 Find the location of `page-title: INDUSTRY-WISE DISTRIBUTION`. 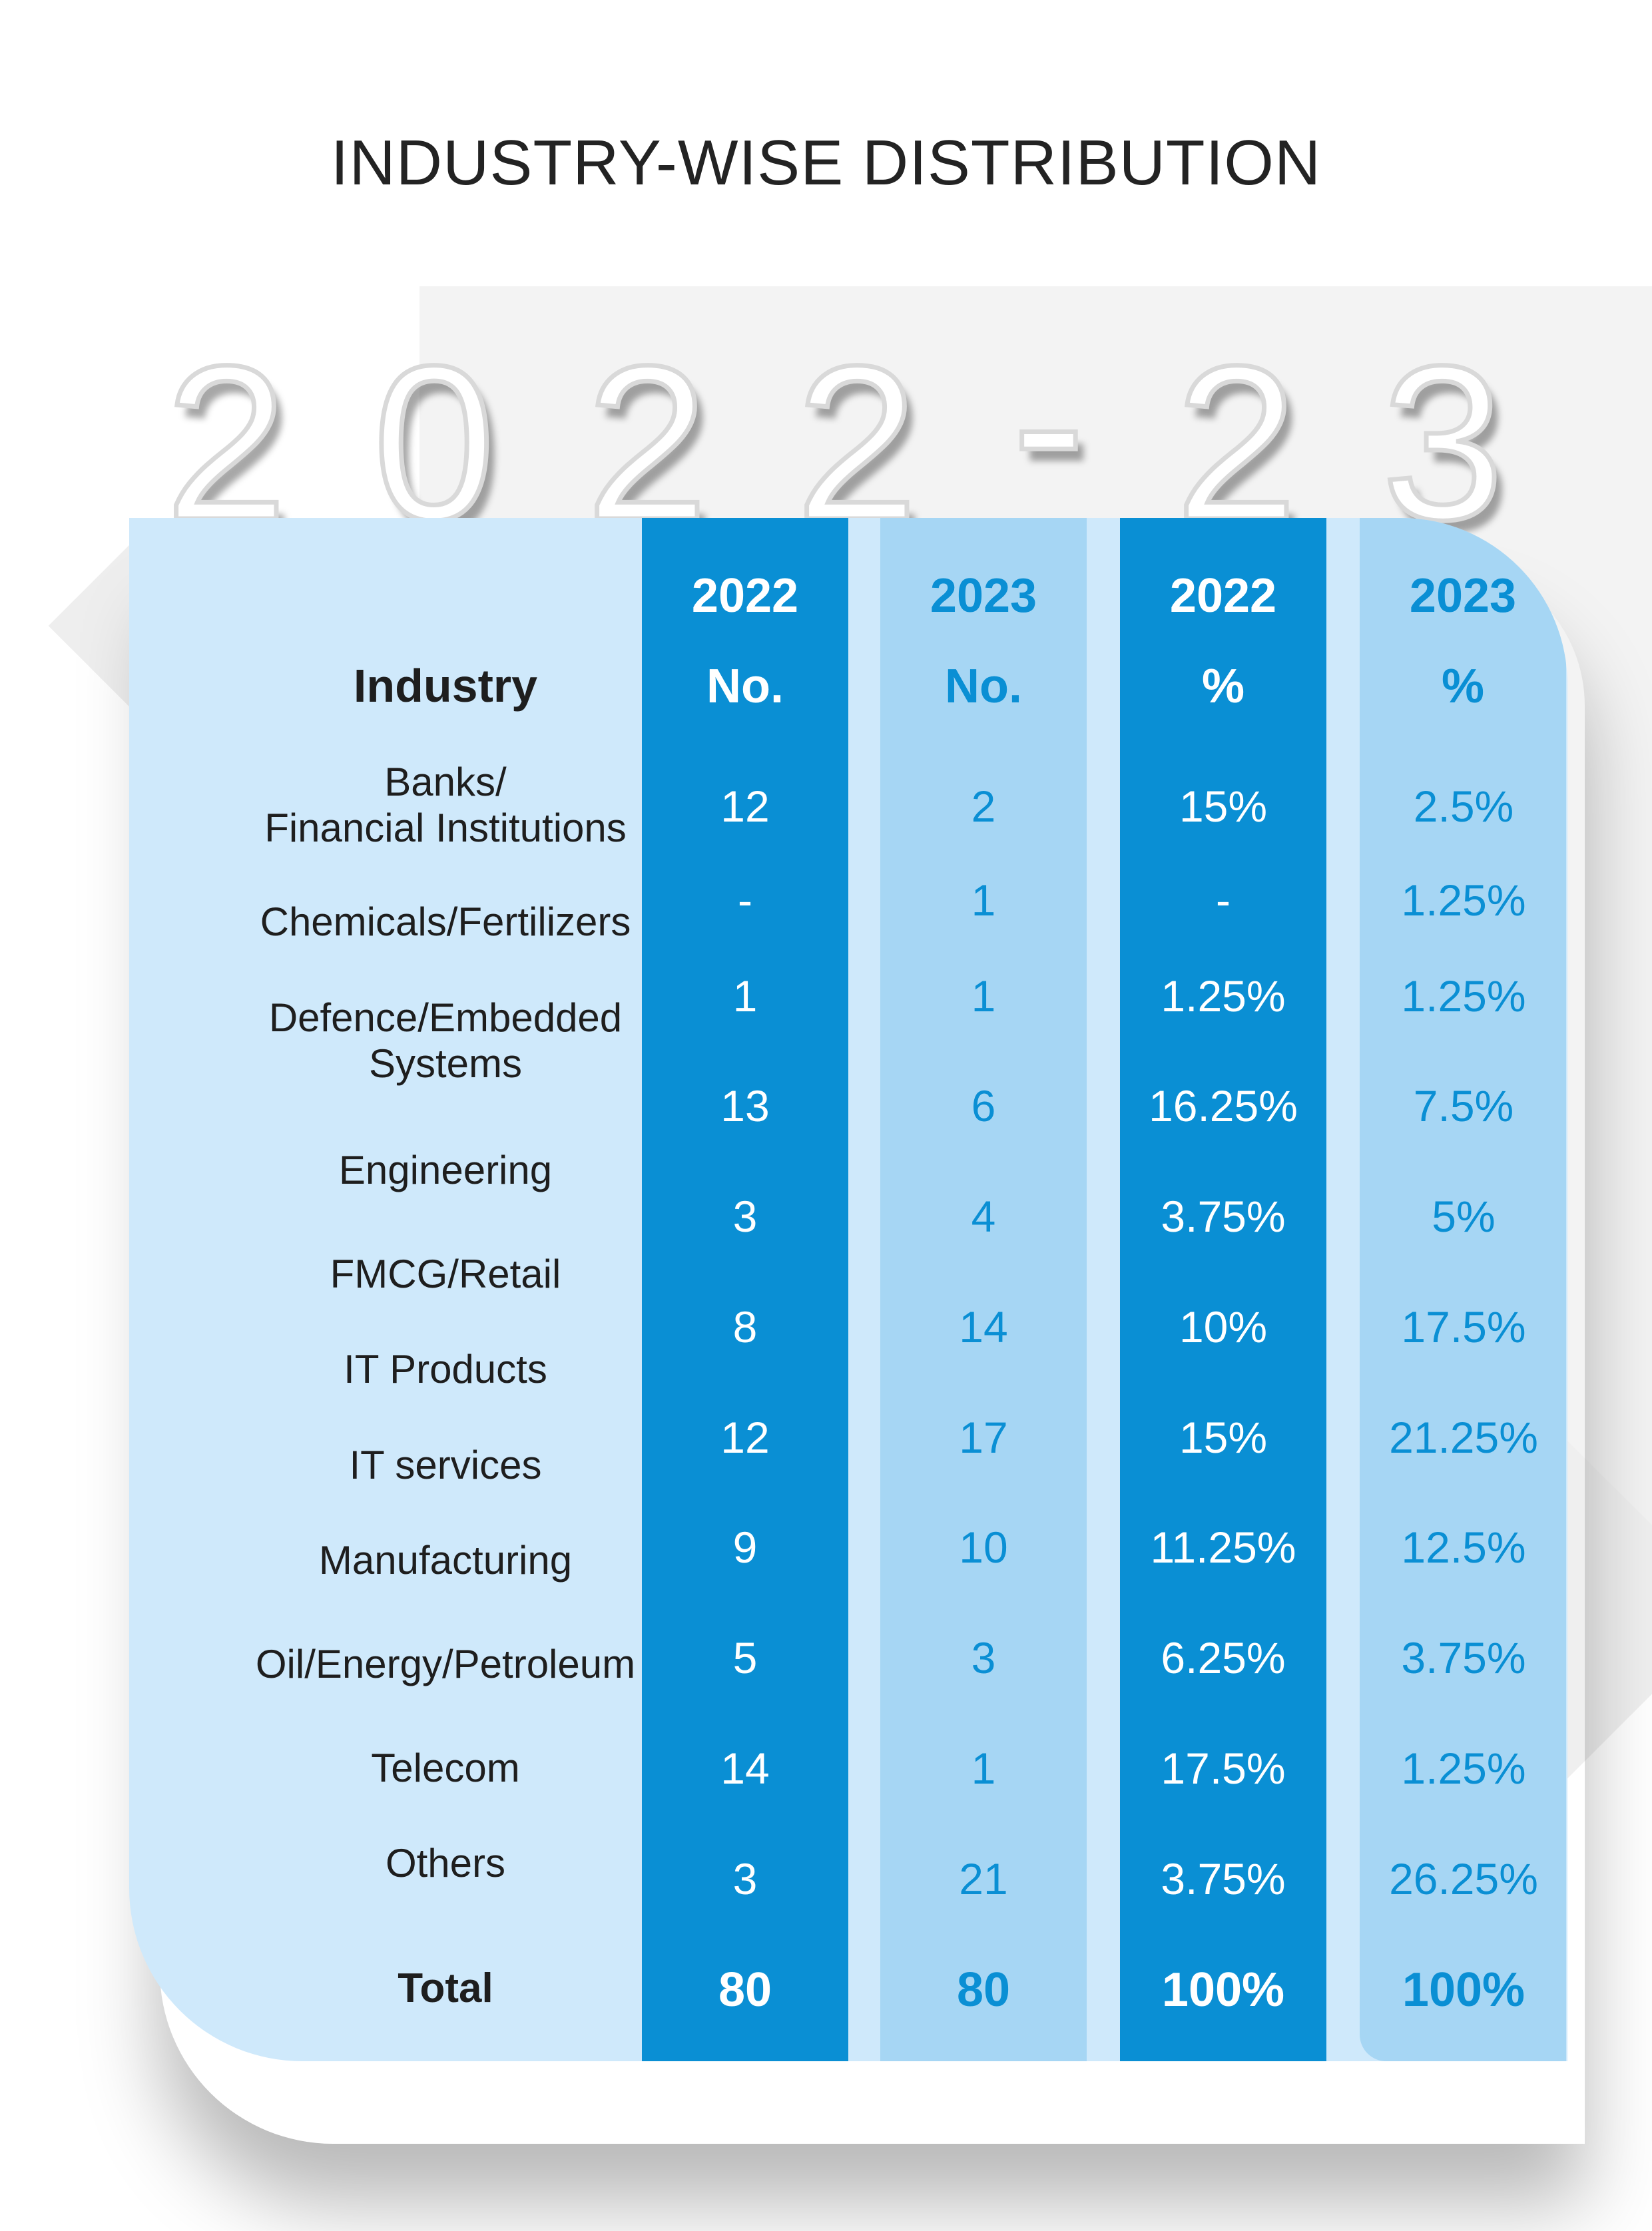

page-title: INDUSTRY-WISE DISTRIBUTION is located at coordinates (826, 162).